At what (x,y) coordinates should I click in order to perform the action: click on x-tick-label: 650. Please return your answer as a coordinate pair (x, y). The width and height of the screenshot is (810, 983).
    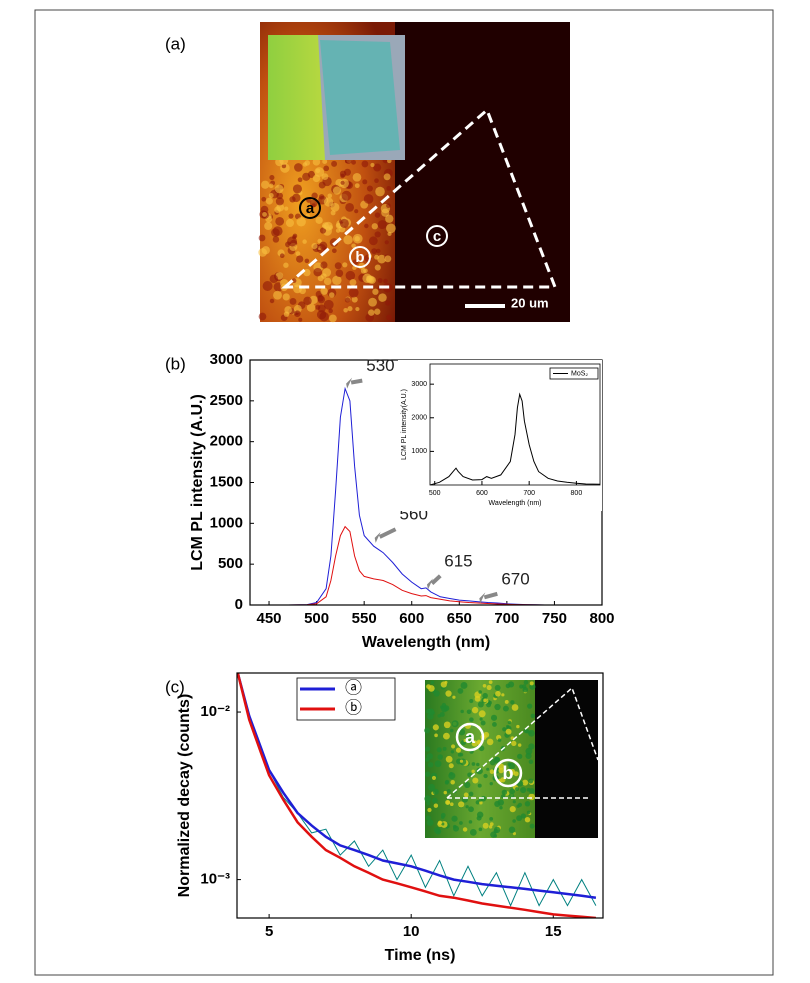
    Looking at the image, I should click on (459, 618).